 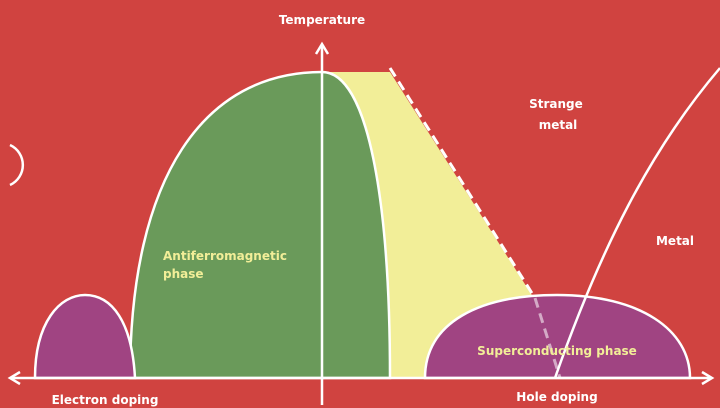 What do you see at coordinates (14, 378) in the screenshot?
I see `x-arrow-left` at bounding box center [14, 378].